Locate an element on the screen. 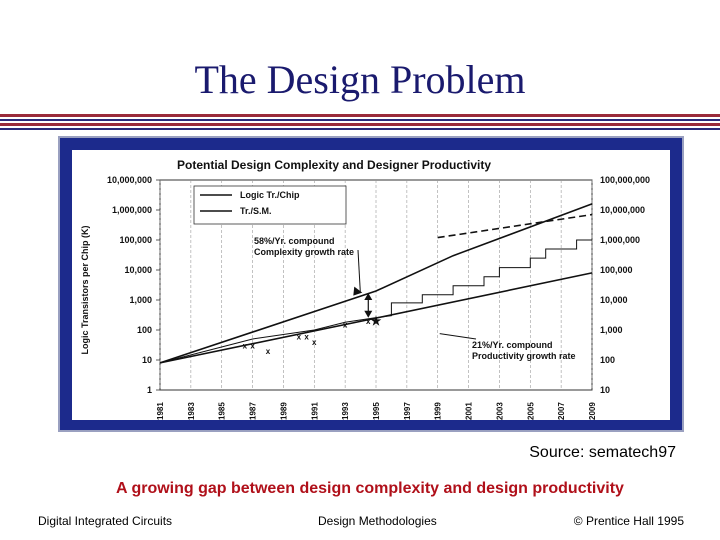 This screenshot has width=720, height=540. x-tick-label: 1993 is located at coordinates (345, 411).